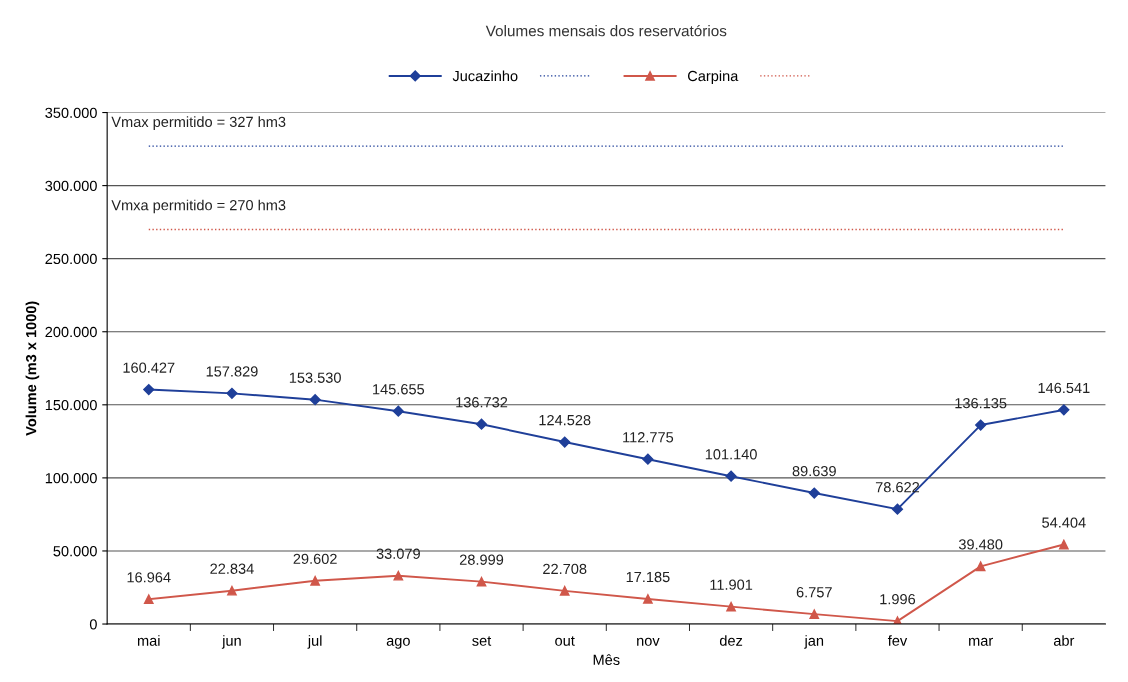  Describe the element at coordinates (32, 368) in the screenshot. I see `y-axis-title: Volume (m3 x 1000)` at that location.